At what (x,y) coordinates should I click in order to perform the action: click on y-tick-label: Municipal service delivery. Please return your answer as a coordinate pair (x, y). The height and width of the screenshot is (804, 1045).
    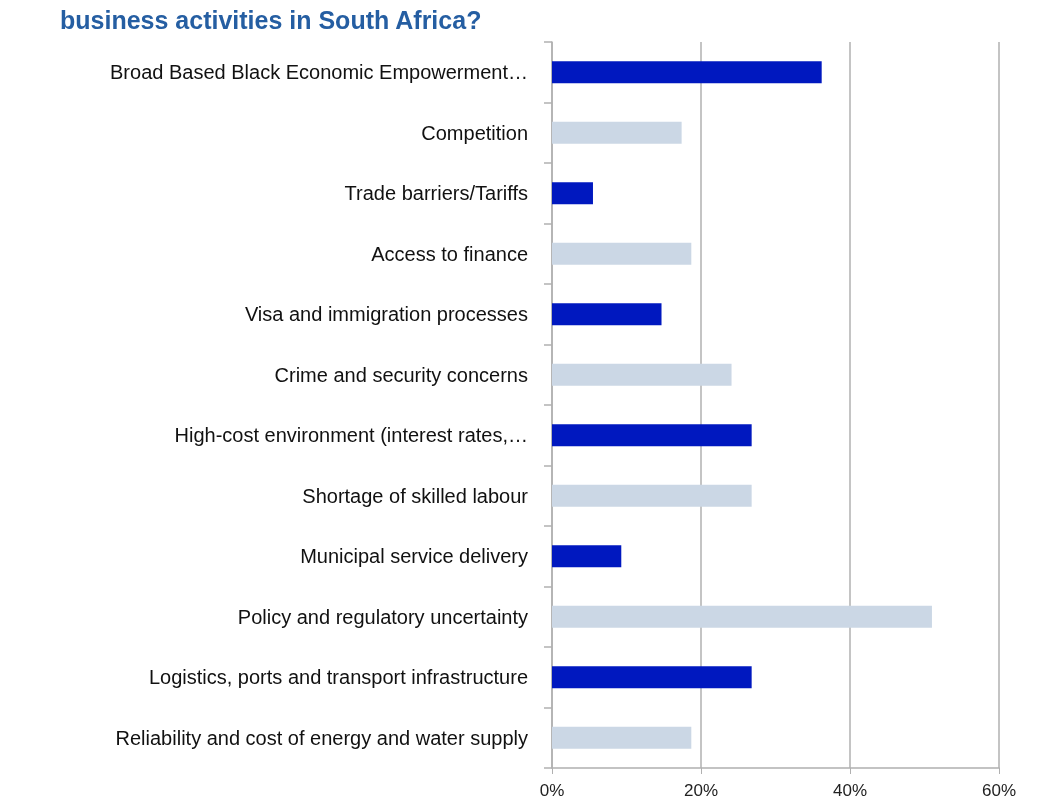
    Looking at the image, I should click on (414, 556).